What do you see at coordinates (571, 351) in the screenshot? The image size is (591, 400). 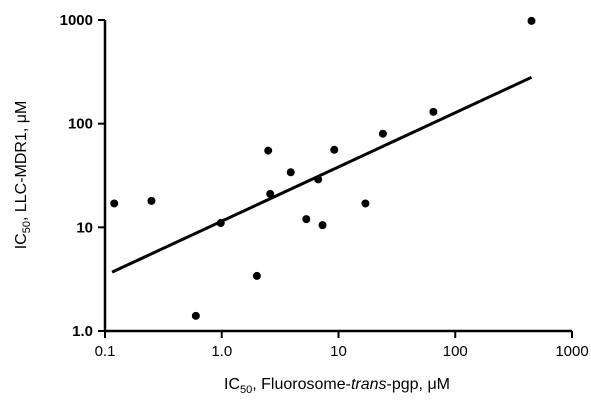 I see `x-tick-label: 1000` at bounding box center [571, 351].